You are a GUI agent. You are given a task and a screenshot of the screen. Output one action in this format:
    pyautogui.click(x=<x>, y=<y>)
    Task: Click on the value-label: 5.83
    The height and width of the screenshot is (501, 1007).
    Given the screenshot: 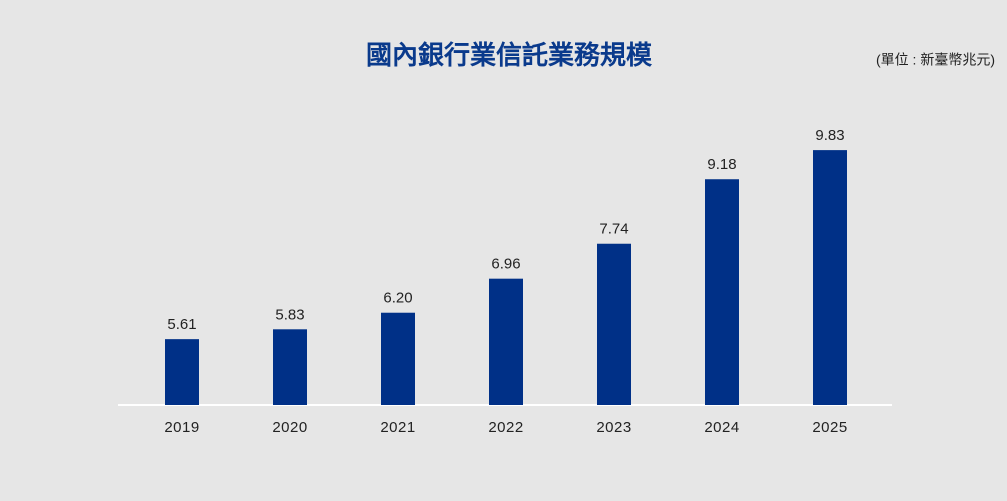 What is the action you would take?
    pyautogui.click(x=289, y=314)
    